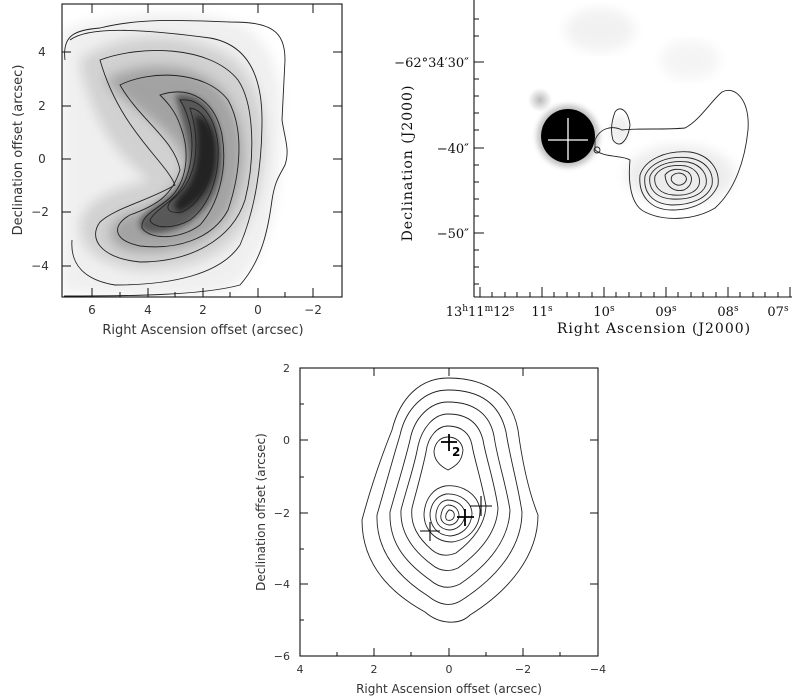 Image resolution: width=794 pixels, height=700 pixels. What do you see at coordinates (604, 312) in the screenshot?
I see `x-tick-label: 10s` at bounding box center [604, 312].